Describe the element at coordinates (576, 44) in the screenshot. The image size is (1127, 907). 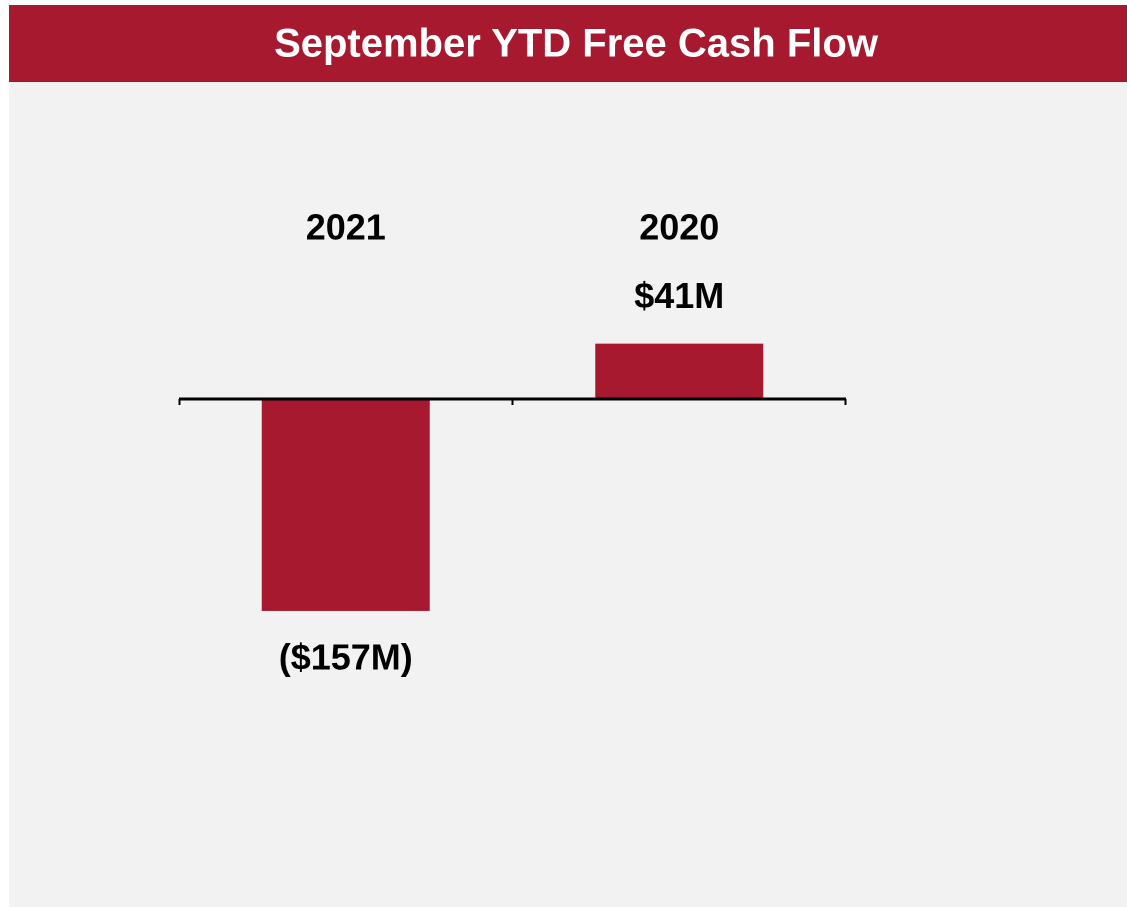
I see `chart-title: September YTD Free Cash Flow` at that location.